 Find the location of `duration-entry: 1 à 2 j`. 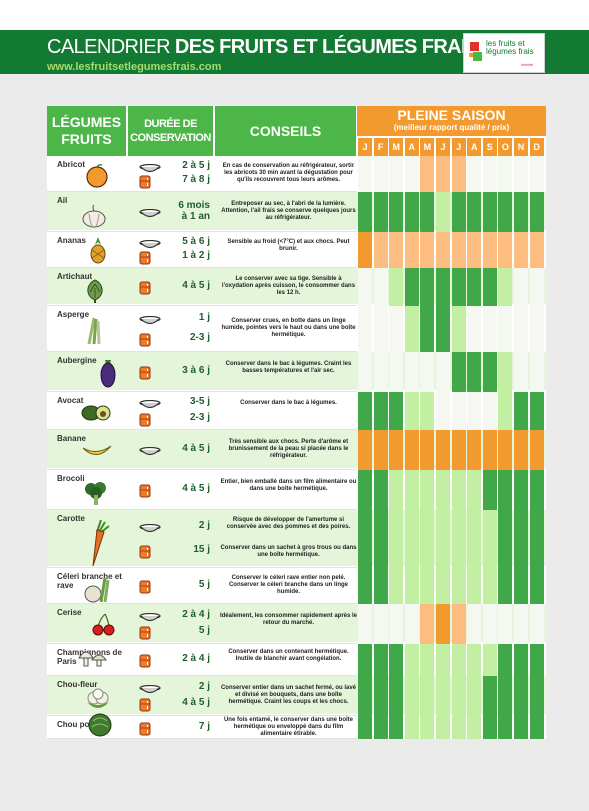

duration-entry: 1 à 2 j is located at coordinates (171, 256).